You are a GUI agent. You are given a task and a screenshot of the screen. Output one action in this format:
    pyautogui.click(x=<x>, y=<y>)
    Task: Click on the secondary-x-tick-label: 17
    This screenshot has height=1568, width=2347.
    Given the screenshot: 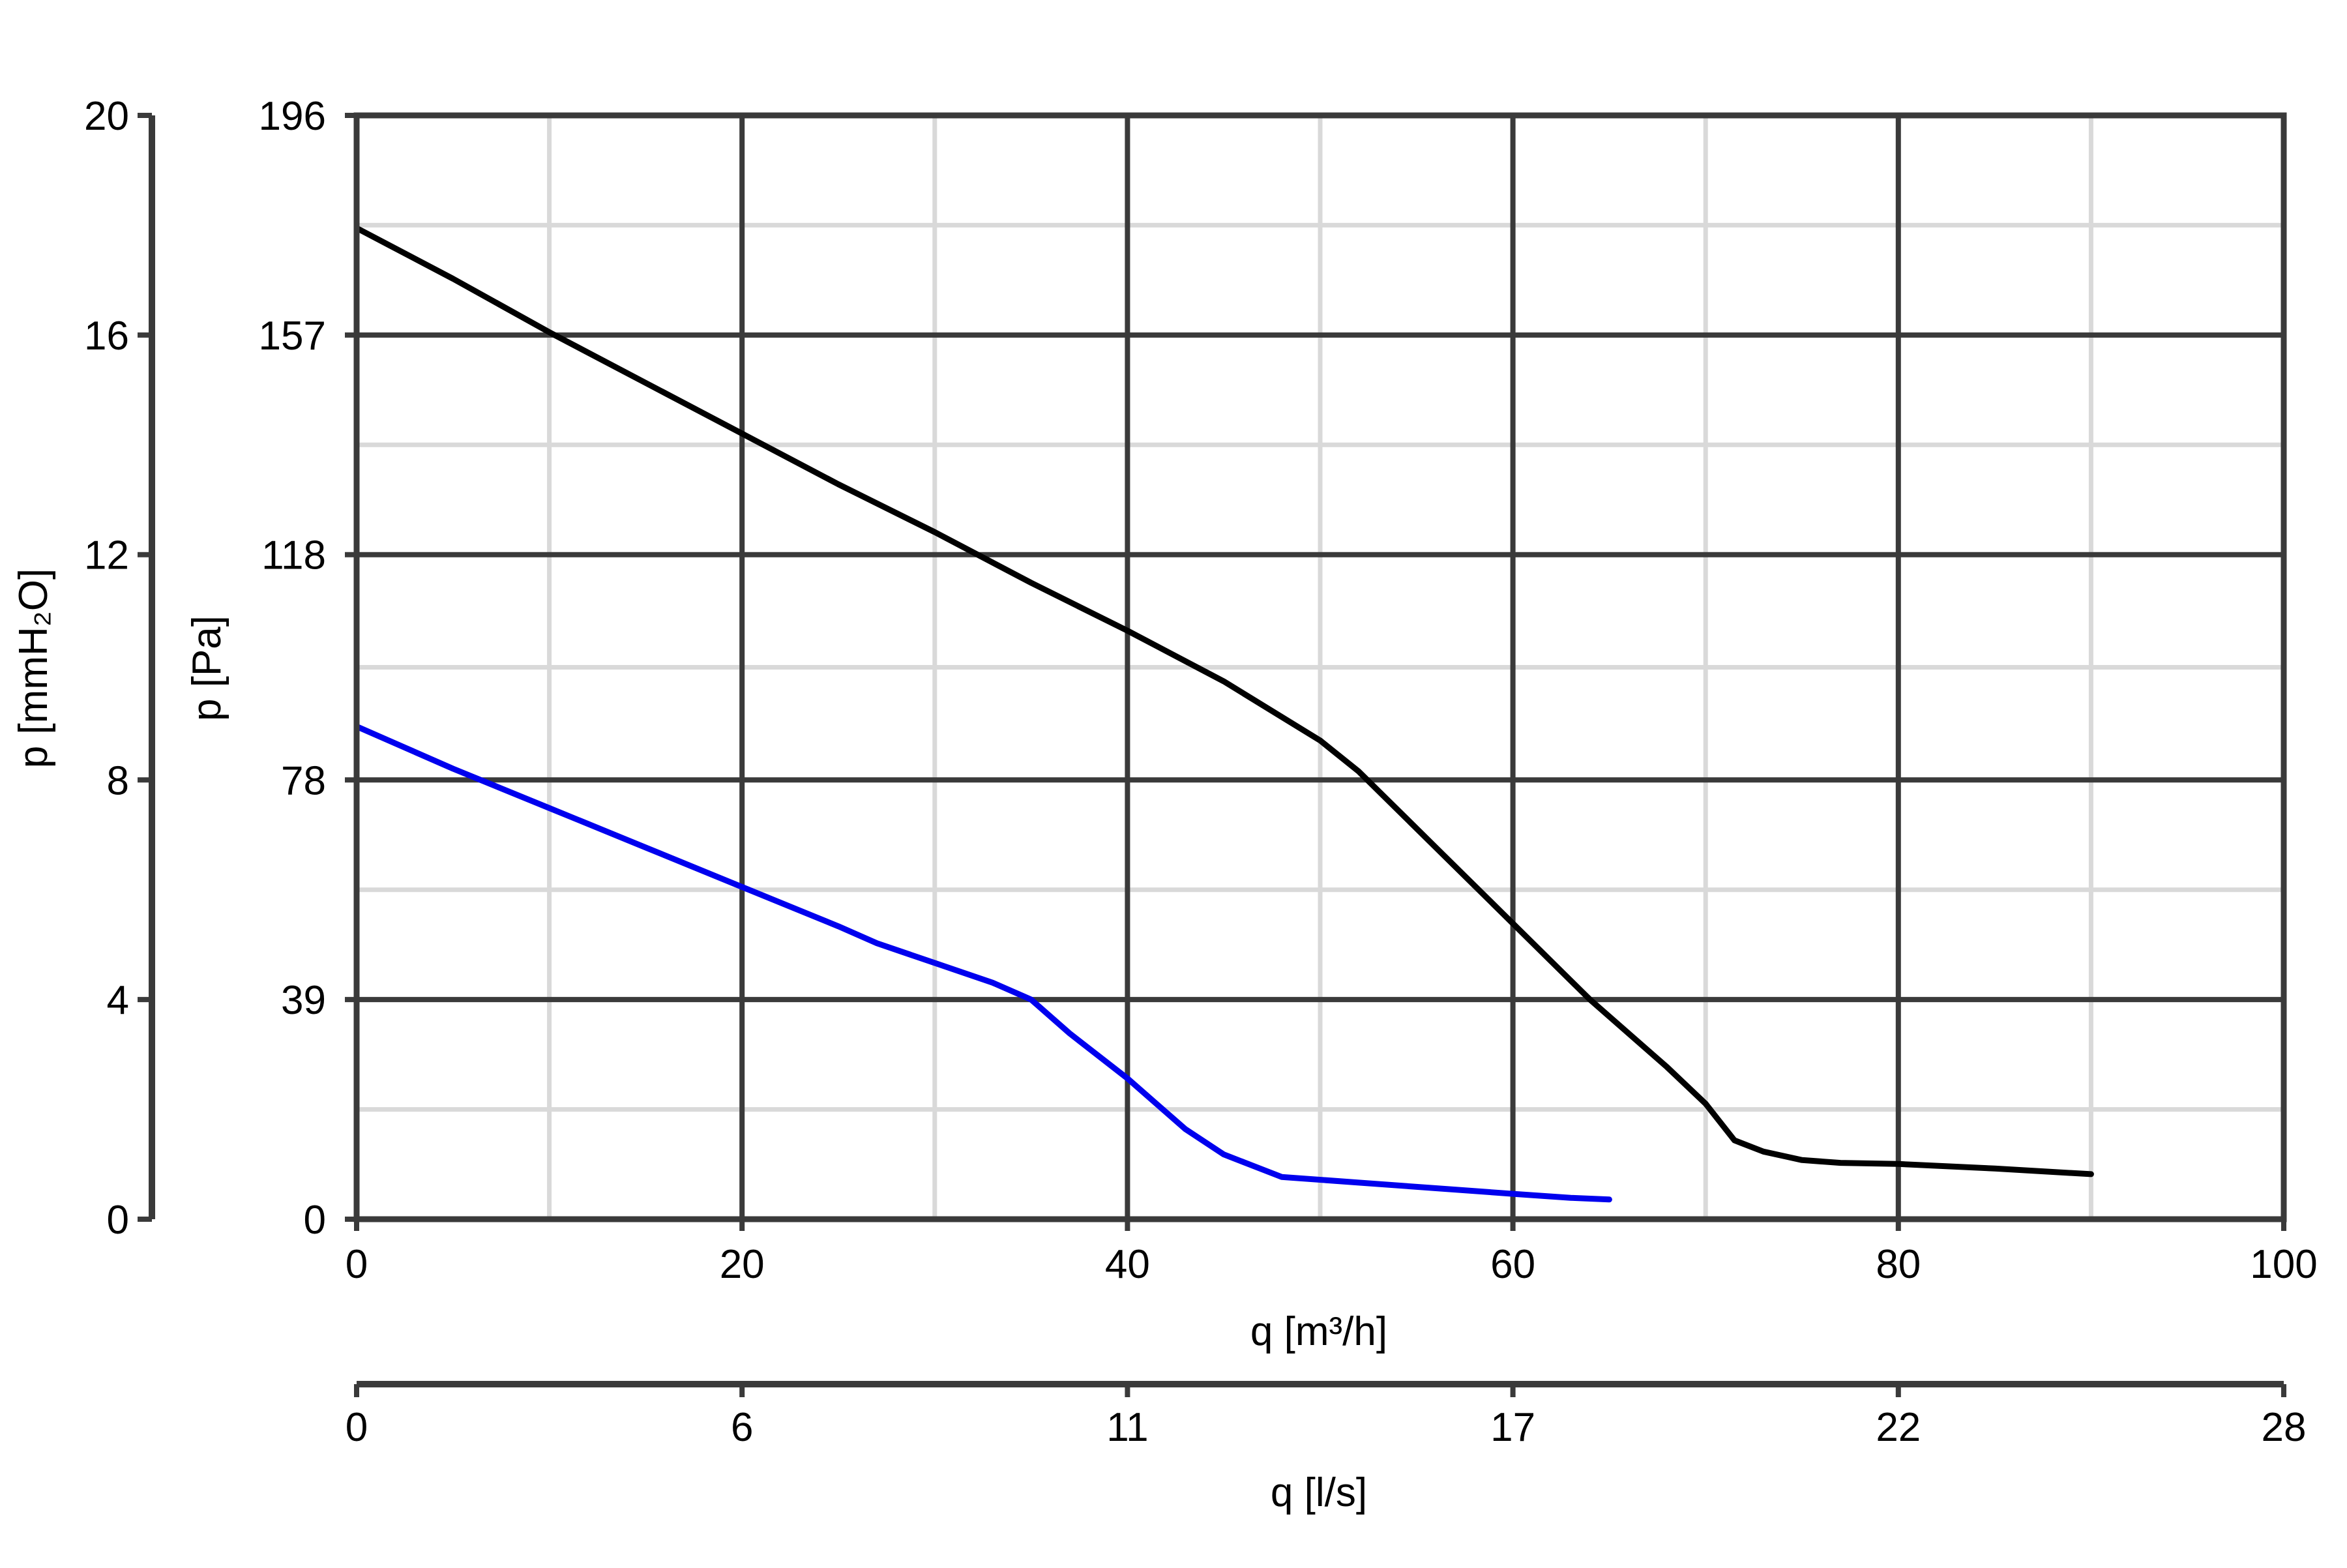 What is the action you would take?
    pyautogui.click(x=1513, y=1427)
    